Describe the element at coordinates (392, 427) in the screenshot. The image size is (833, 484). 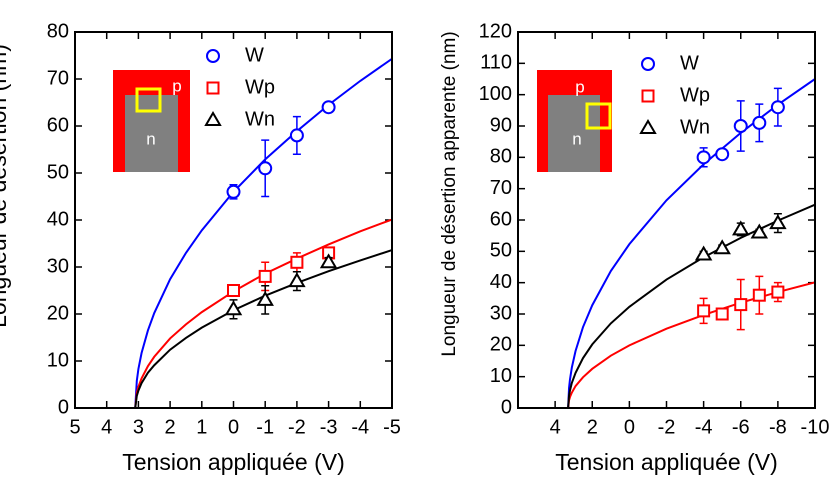
I see `x-tick-label: -5` at that location.